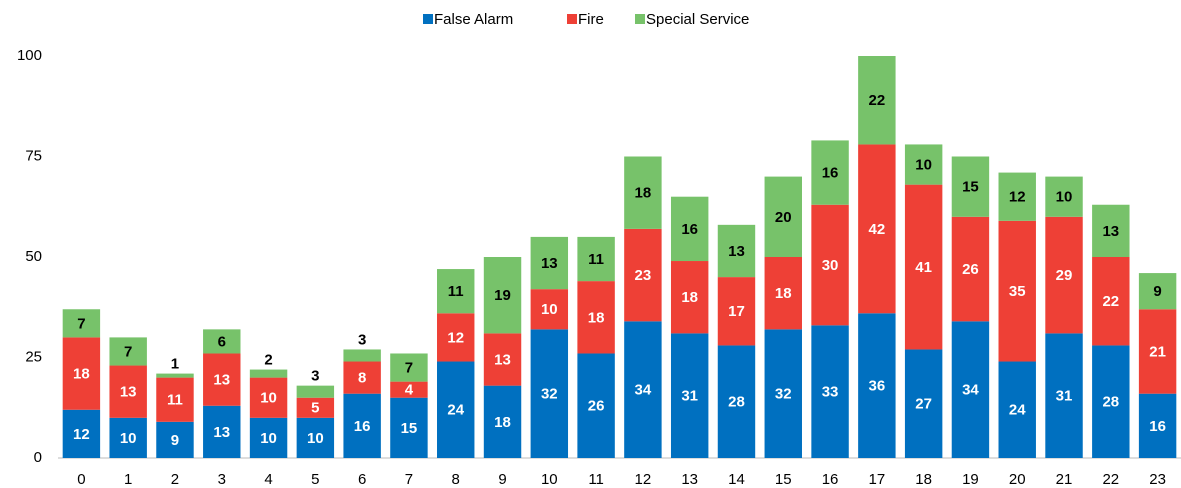 The height and width of the screenshot is (488, 1181). What do you see at coordinates (830, 479) in the screenshot?
I see `x-tick-label: 16` at bounding box center [830, 479].